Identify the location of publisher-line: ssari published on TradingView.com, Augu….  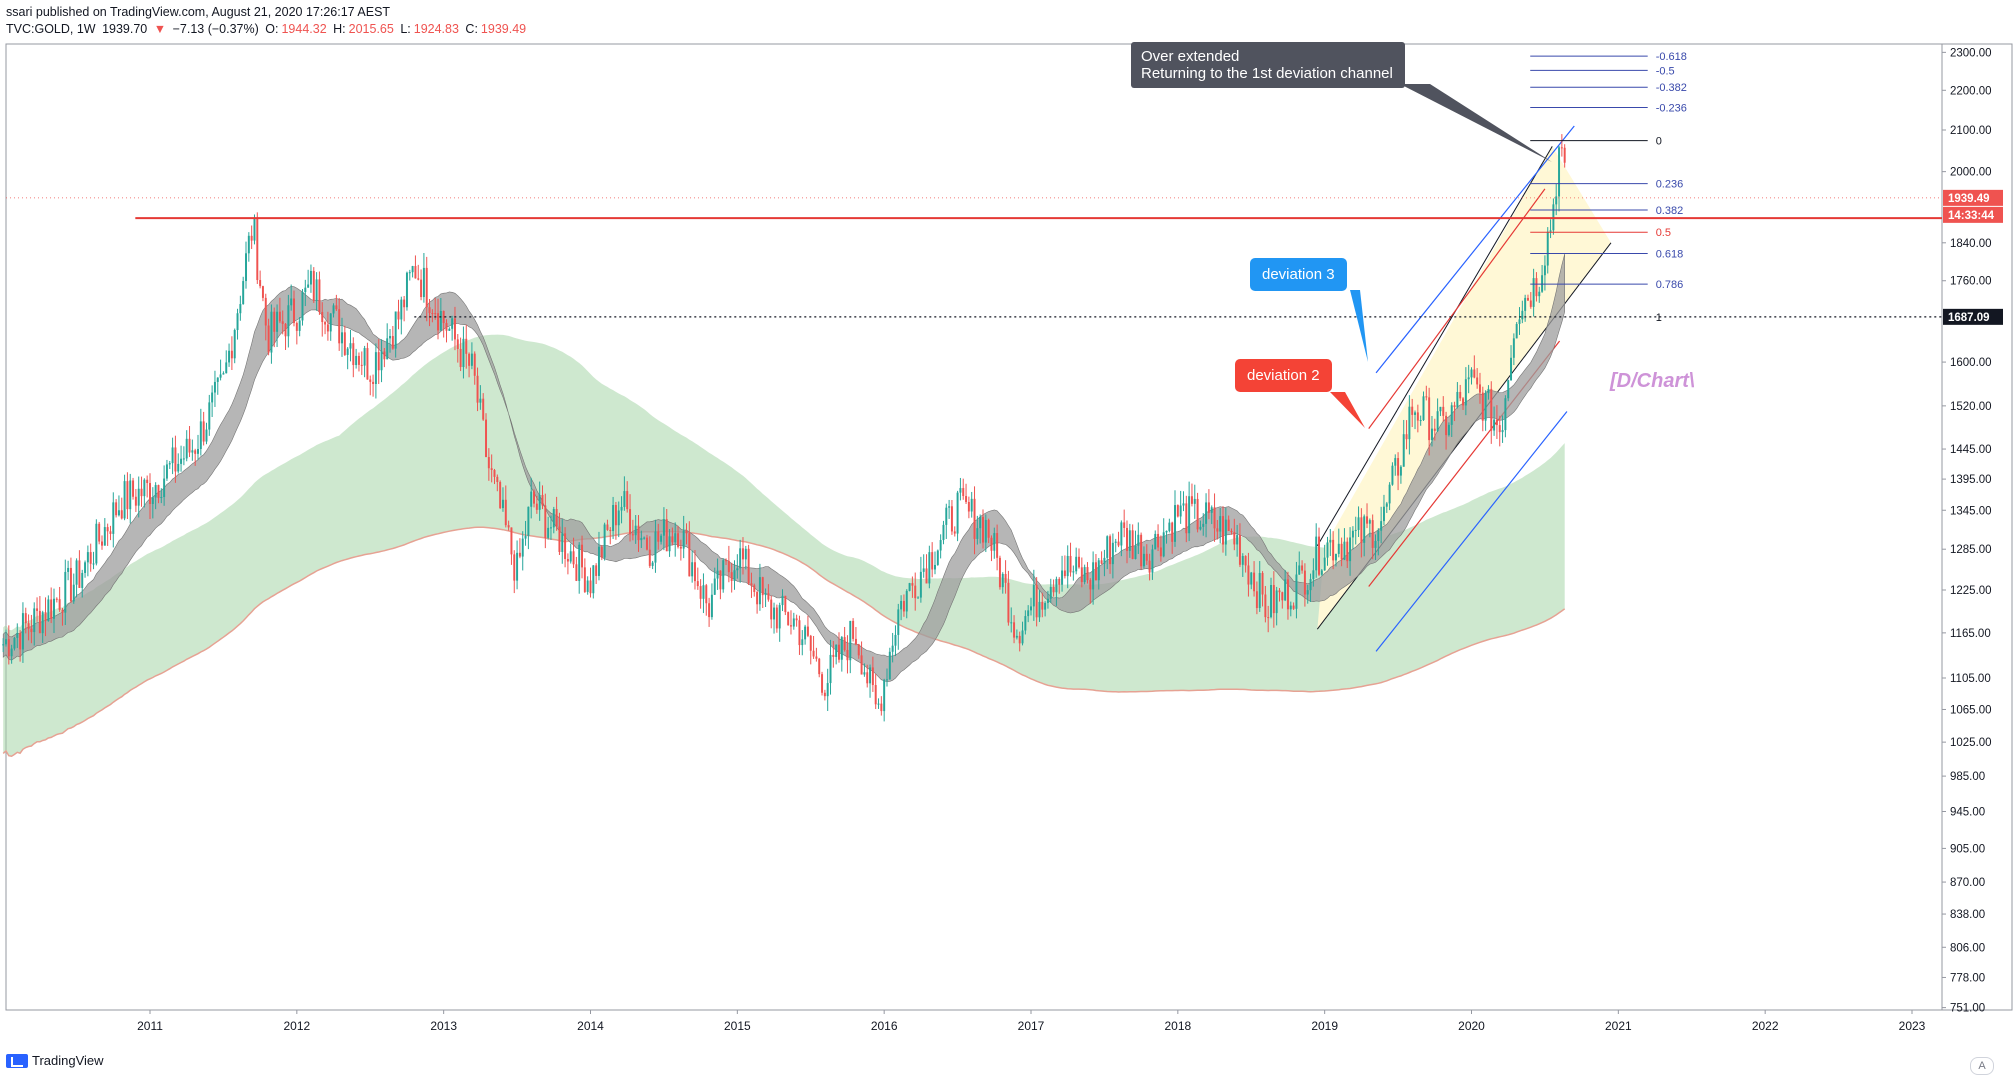
(198, 12).